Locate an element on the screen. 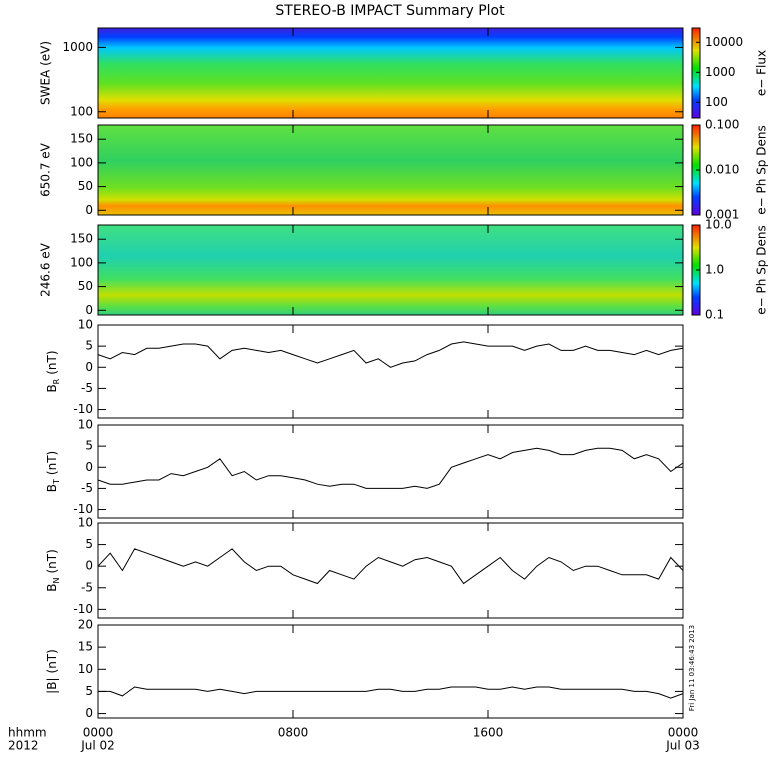 This screenshot has height=780, width=780. y-tick-label: 20 is located at coordinates (85, 625).